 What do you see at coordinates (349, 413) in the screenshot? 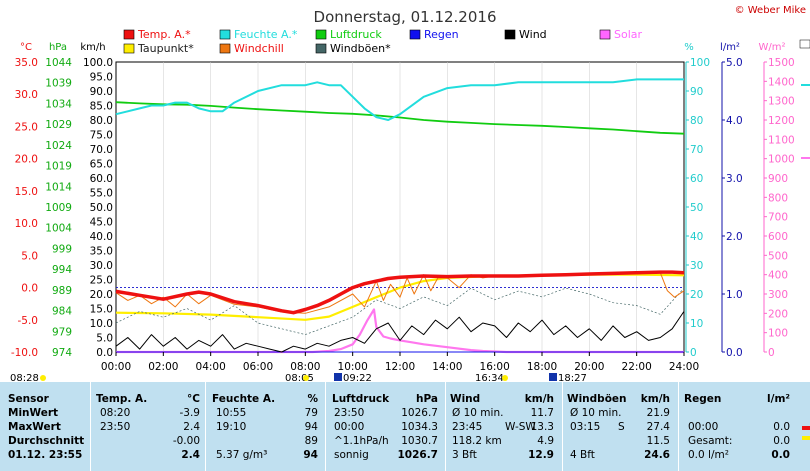
I see `col_press-label-0: 23:50` at bounding box center [349, 413].